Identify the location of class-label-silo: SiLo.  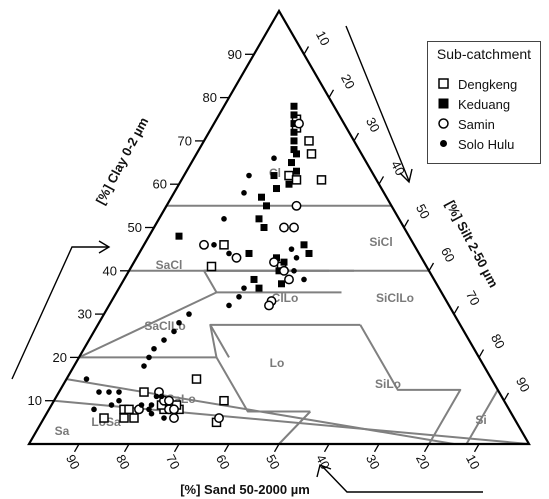
(388, 384).